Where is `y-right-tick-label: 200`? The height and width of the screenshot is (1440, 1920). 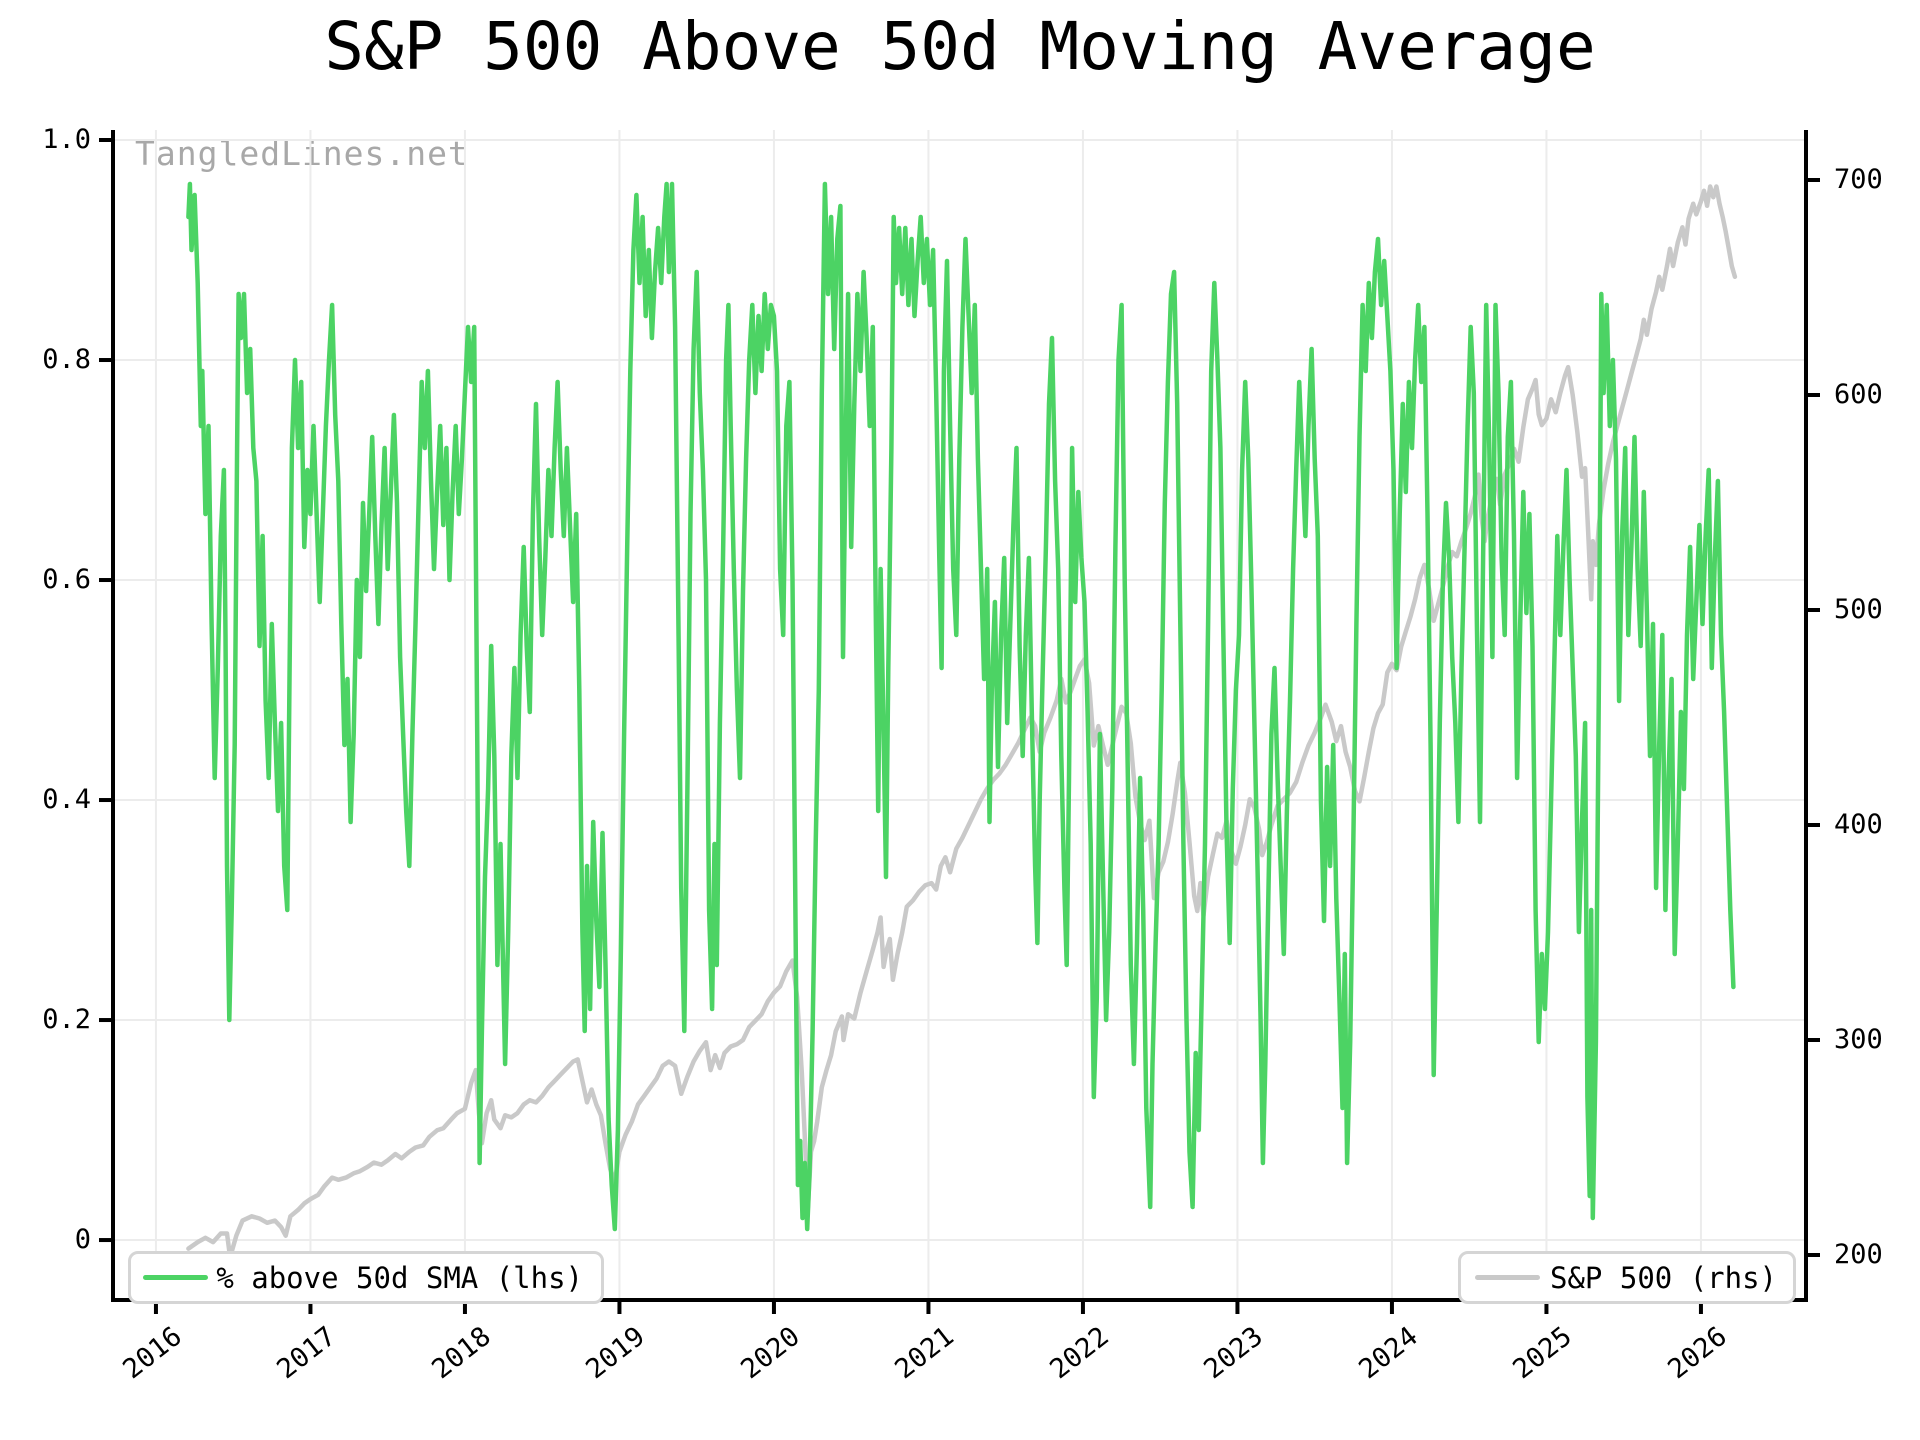 y-right-tick-label: 200 is located at coordinates (1858, 1254).